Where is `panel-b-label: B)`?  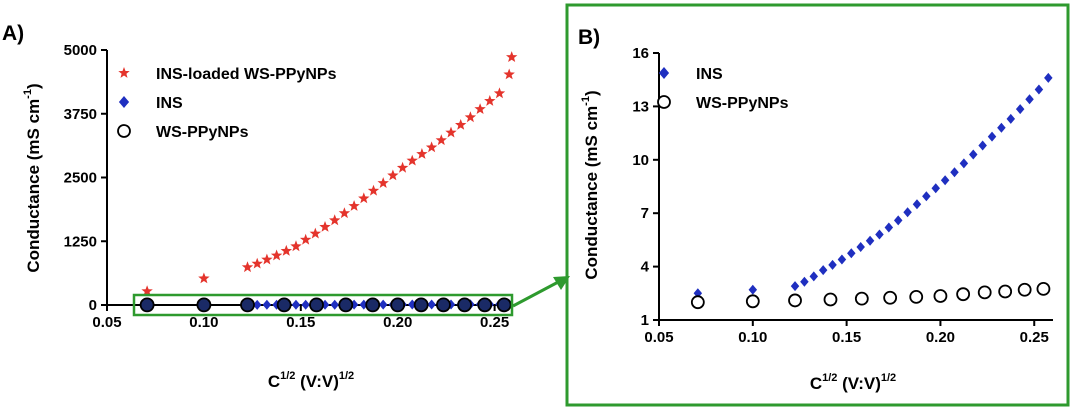 panel-b-label: B) is located at coordinates (589, 37).